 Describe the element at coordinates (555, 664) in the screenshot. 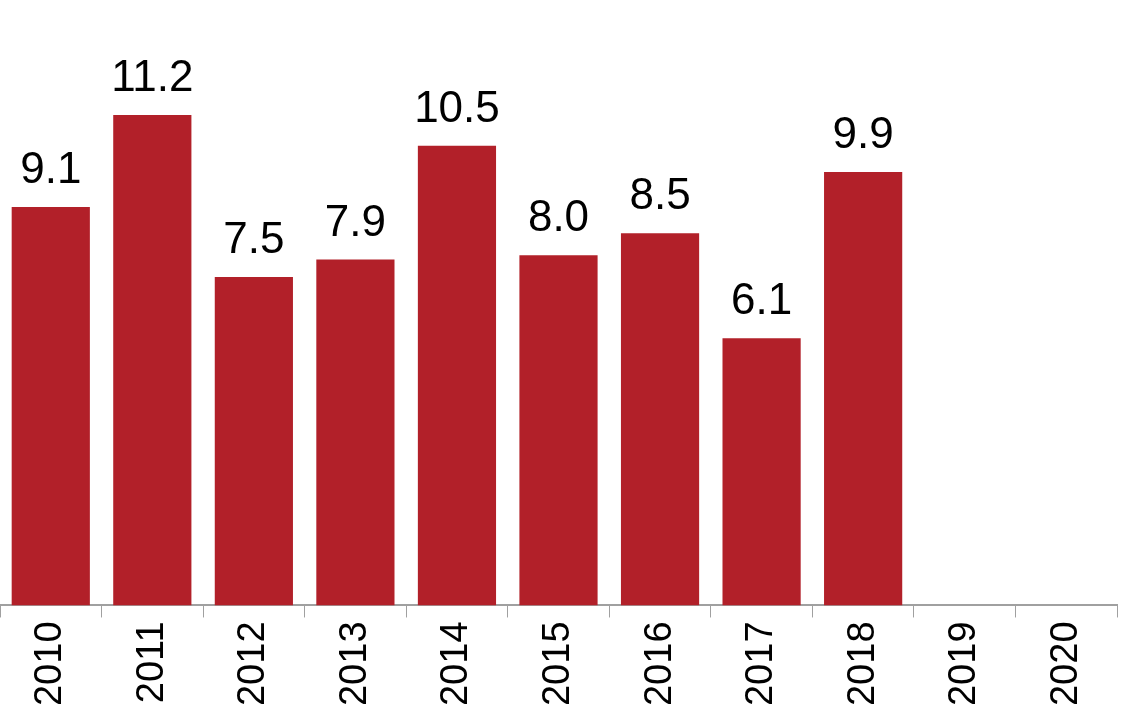

I see `x-tick-label: 2015` at that location.